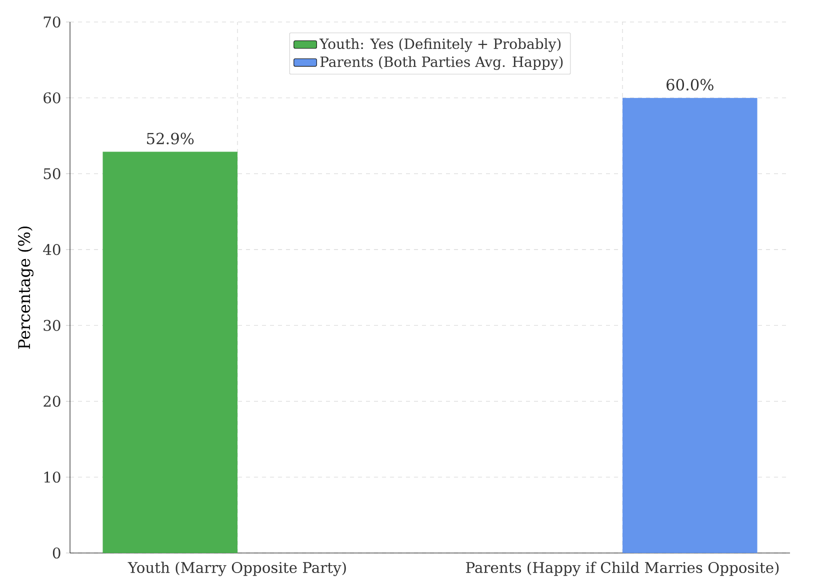 This screenshot has width=813, height=577. What do you see at coordinates (26, 287) in the screenshot?
I see `y-axis-title: Percentage (%)` at bounding box center [26, 287].